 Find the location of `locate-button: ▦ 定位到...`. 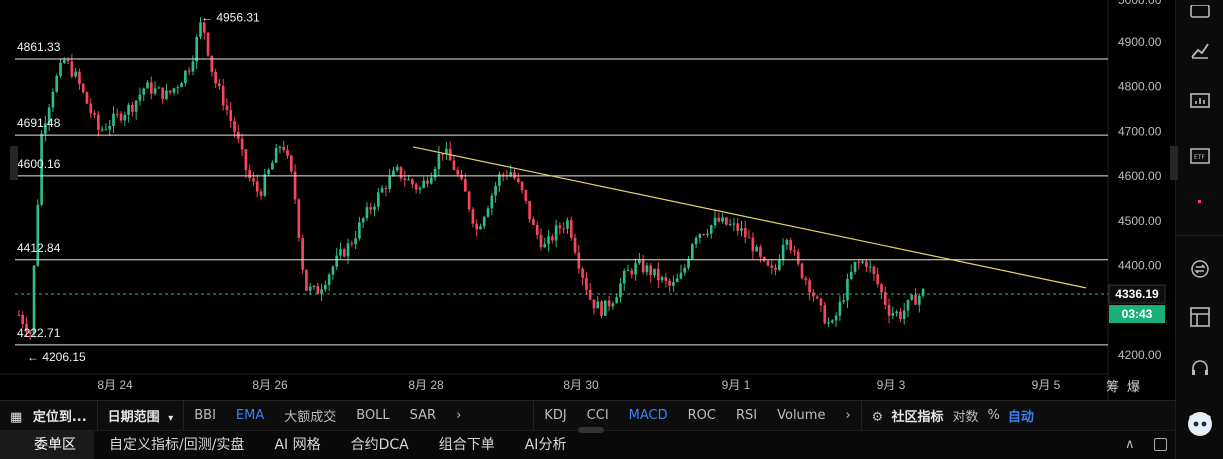

locate-button: ▦ 定位到... is located at coordinates (48, 417).